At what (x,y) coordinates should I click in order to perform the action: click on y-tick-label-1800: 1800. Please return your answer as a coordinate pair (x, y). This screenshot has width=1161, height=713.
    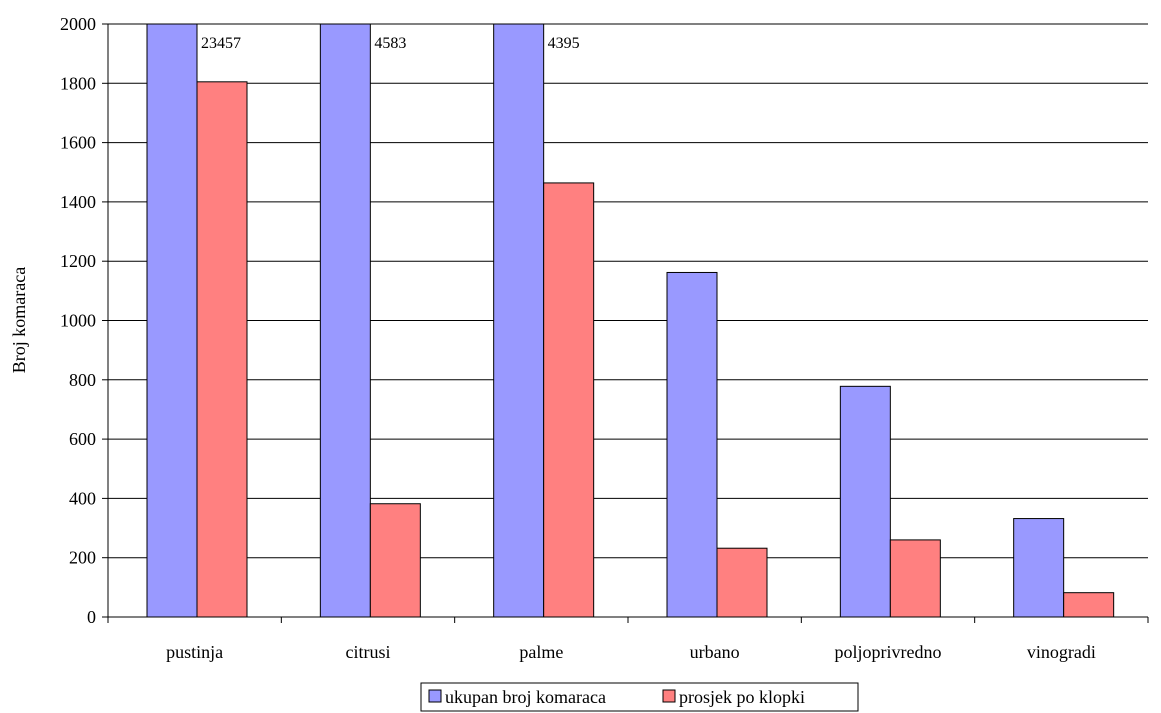
    Looking at the image, I should click on (78, 83).